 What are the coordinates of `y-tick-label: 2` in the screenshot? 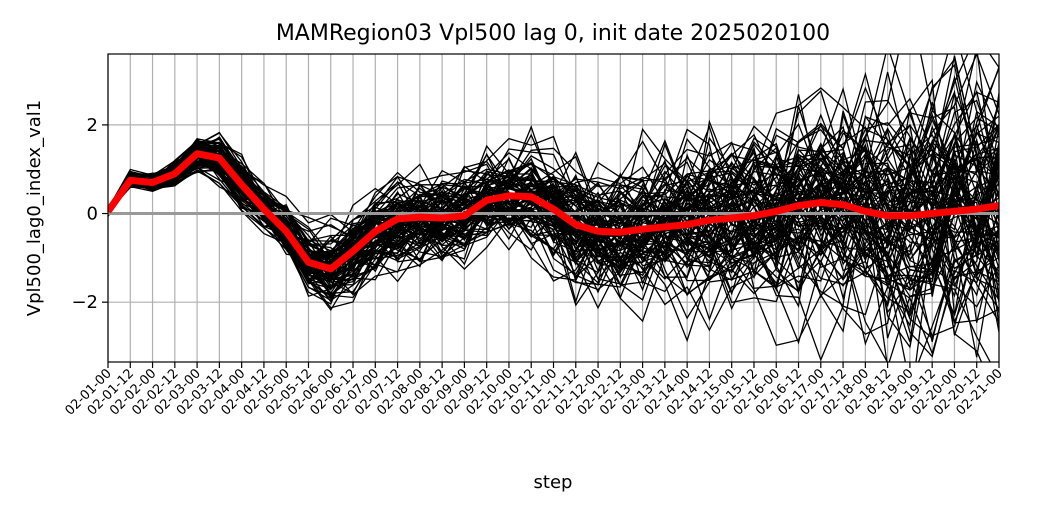 It's located at (92, 125).